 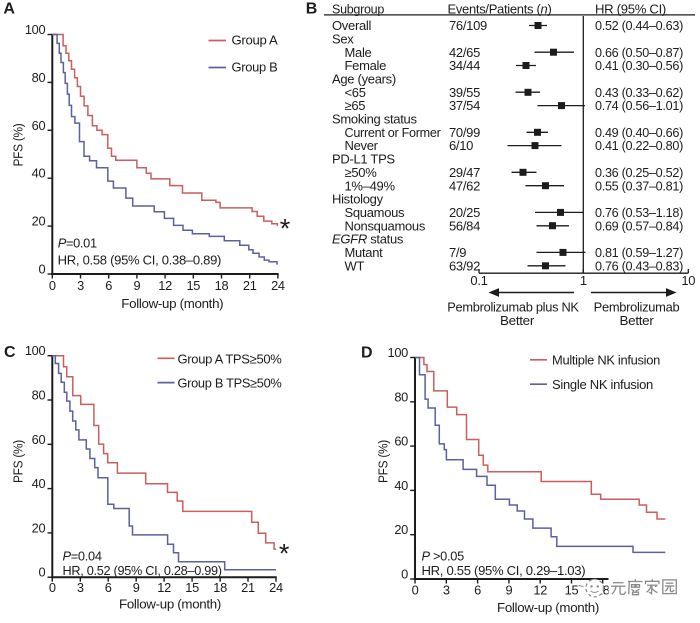 I want to click on svg-text: 20/25, so click(x=464, y=212).